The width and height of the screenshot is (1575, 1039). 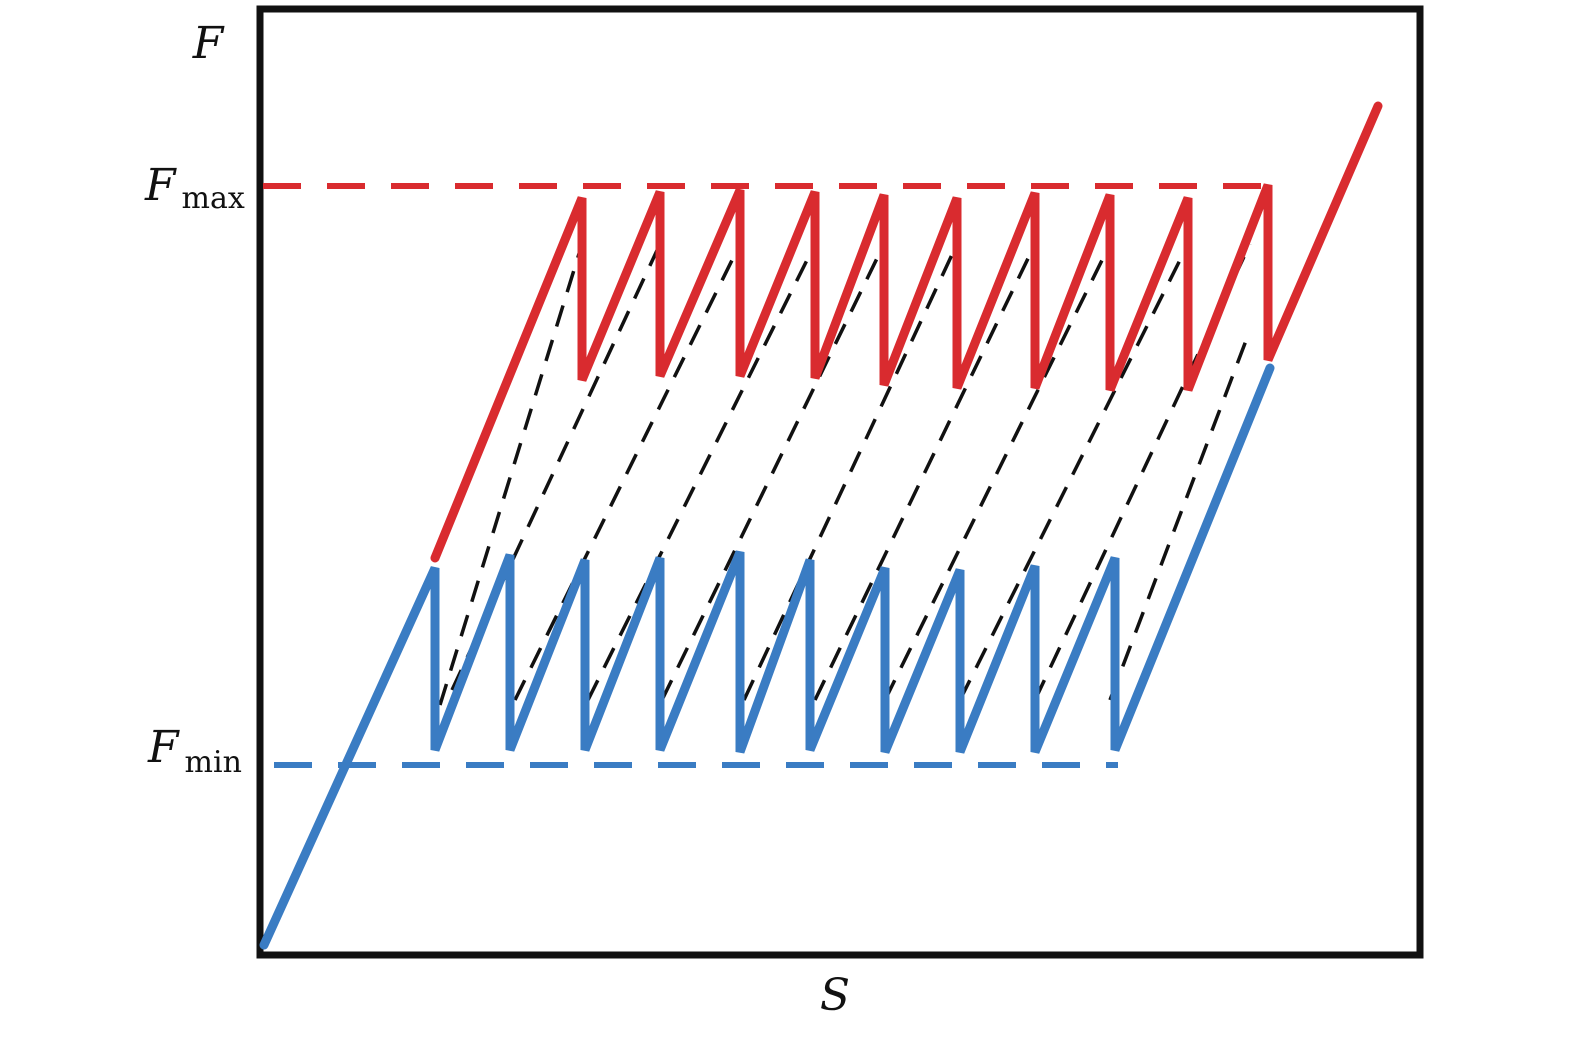 I want to click on fmin-label-sub: min, so click(x=213, y=762).